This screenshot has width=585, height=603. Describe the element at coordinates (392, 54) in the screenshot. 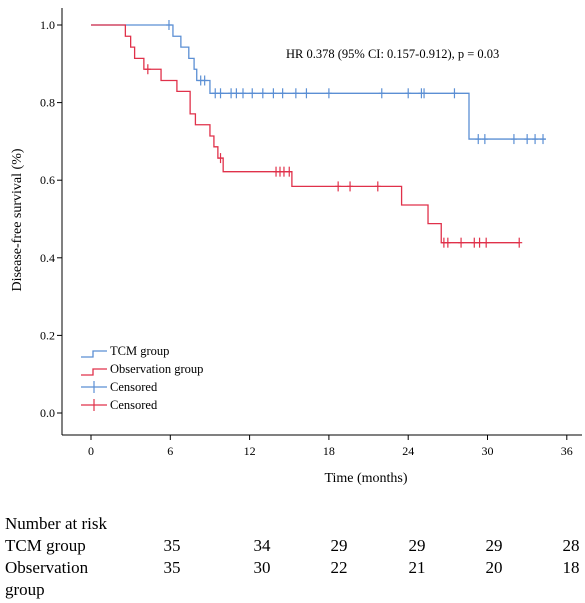

I see `hazard-ratio-annotation: HR 0.378 (95% CI: 0.157-0.912), p = 0.03` at that location.